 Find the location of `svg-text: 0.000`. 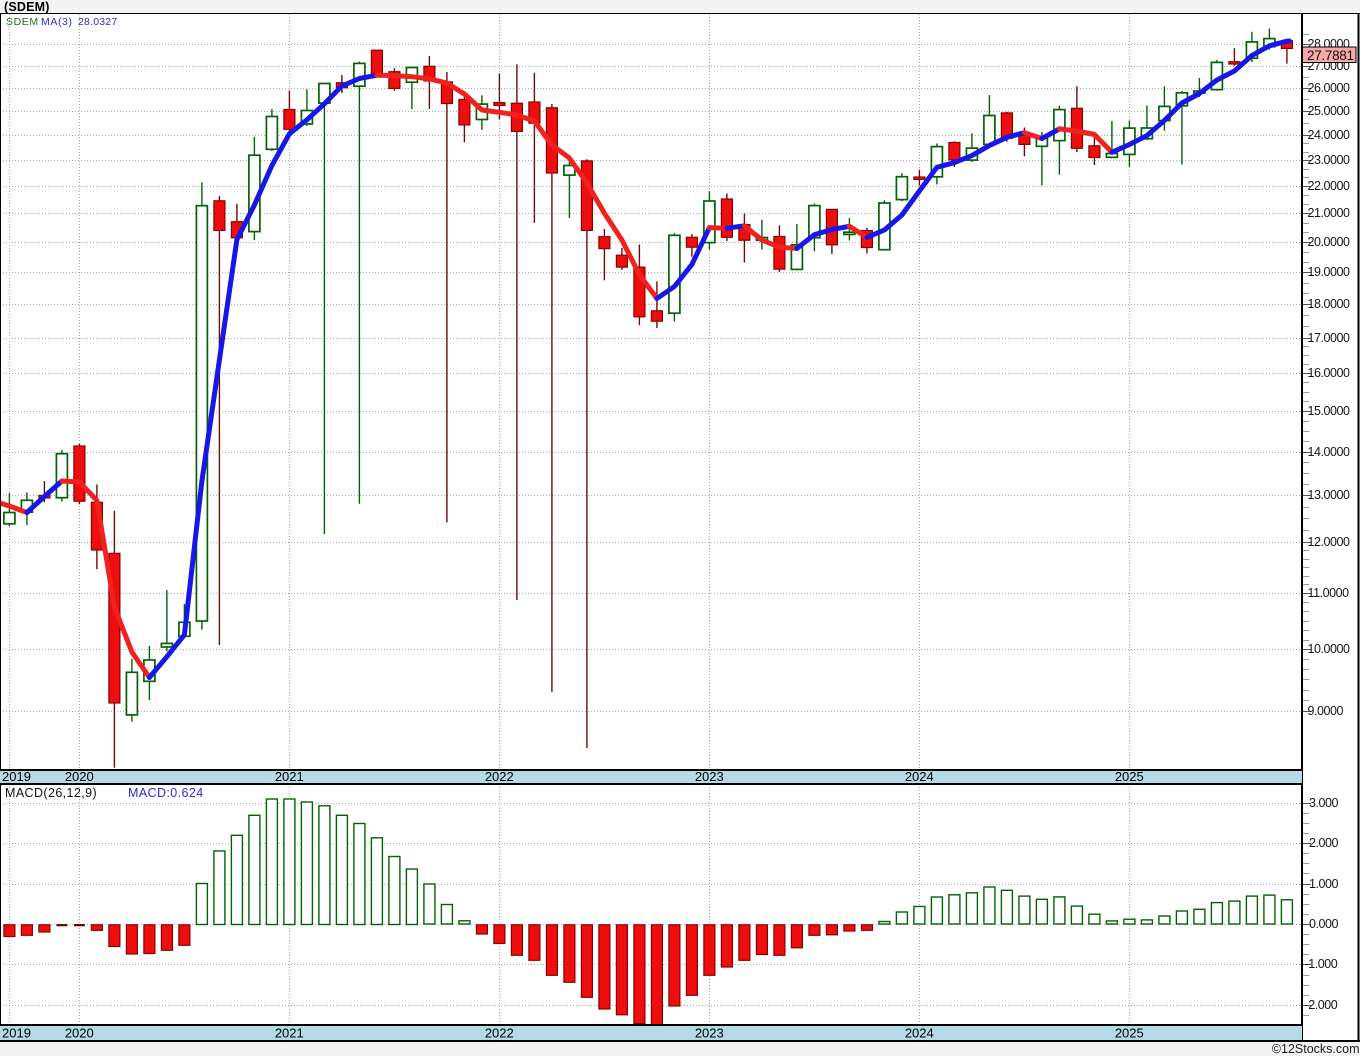

svg-text: 0.000 is located at coordinates (1324, 924).